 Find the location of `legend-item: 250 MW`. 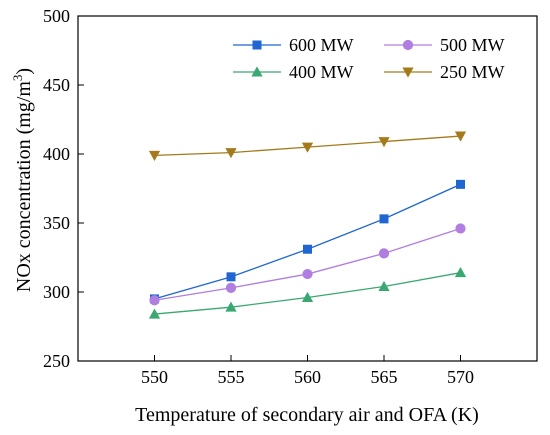

legend-item: 250 MW is located at coordinates (444, 72).